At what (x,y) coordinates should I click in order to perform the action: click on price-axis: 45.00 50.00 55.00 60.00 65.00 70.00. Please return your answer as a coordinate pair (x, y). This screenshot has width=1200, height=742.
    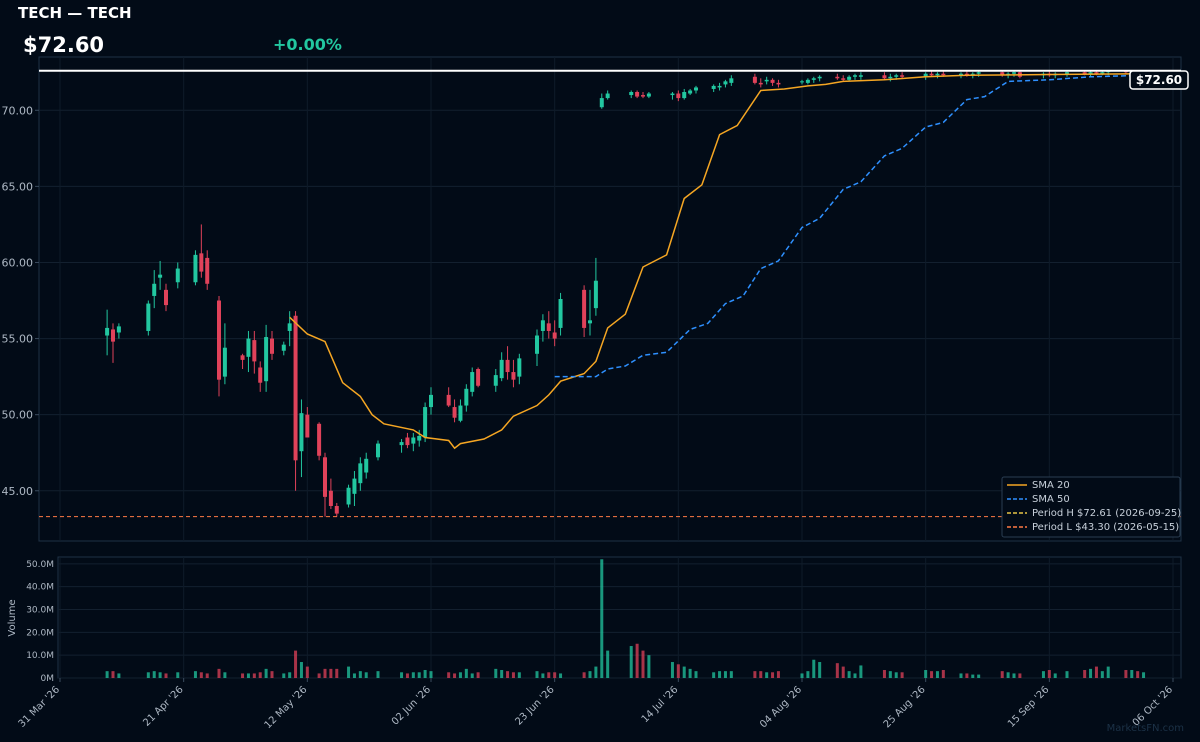
    Looking at the image, I should click on (20, 301).